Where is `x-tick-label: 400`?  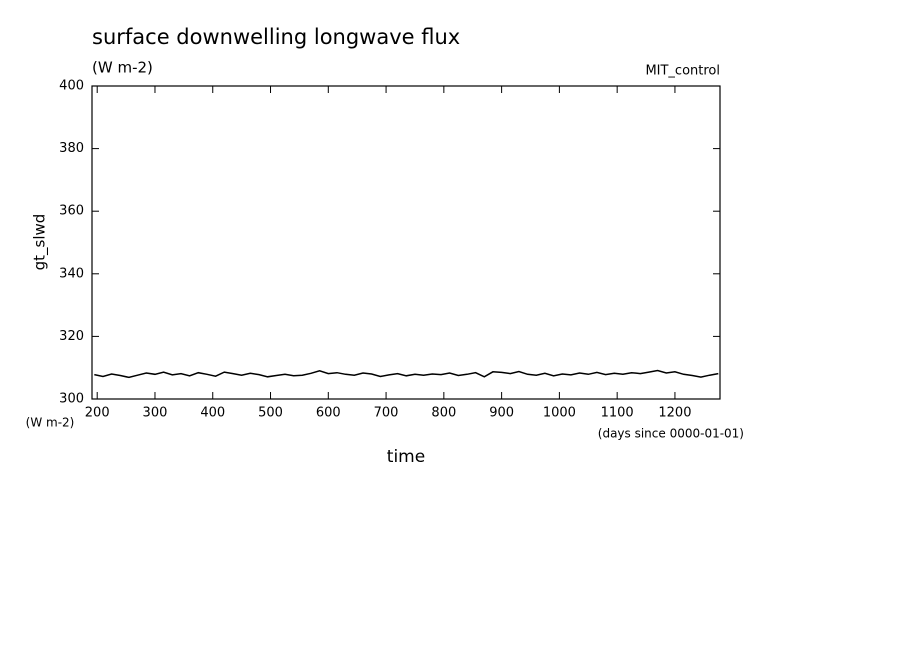
x-tick-label: 400 is located at coordinates (212, 413).